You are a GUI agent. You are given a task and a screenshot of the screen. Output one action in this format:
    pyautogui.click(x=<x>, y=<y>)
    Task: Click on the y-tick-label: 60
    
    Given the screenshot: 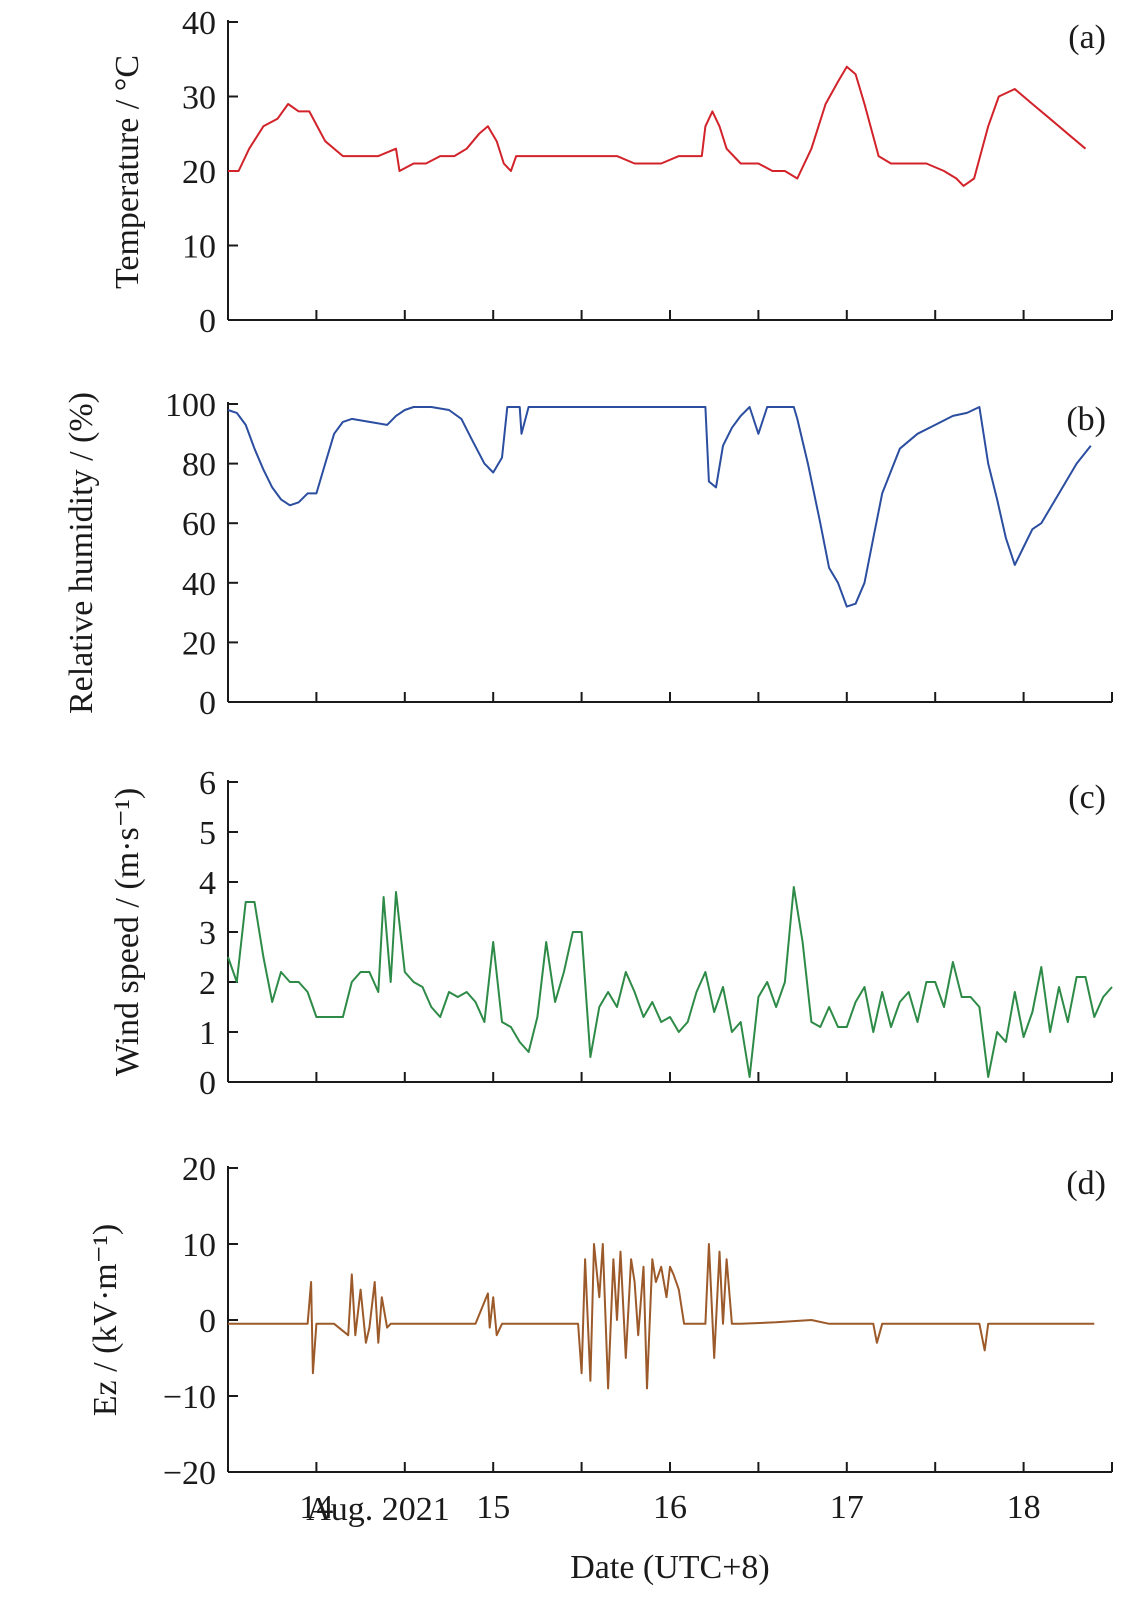 What is the action you would take?
    pyautogui.click(x=199, y=524)
    